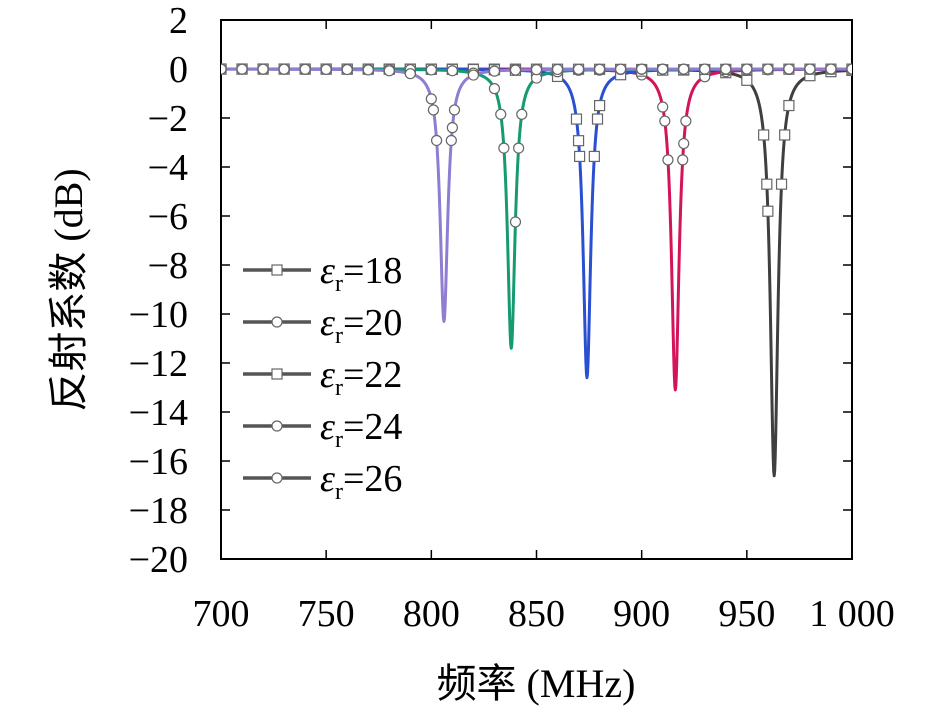 This screenshot has height=711, width=945. I want to click on y-tick-label: −12, so click(158, 364).